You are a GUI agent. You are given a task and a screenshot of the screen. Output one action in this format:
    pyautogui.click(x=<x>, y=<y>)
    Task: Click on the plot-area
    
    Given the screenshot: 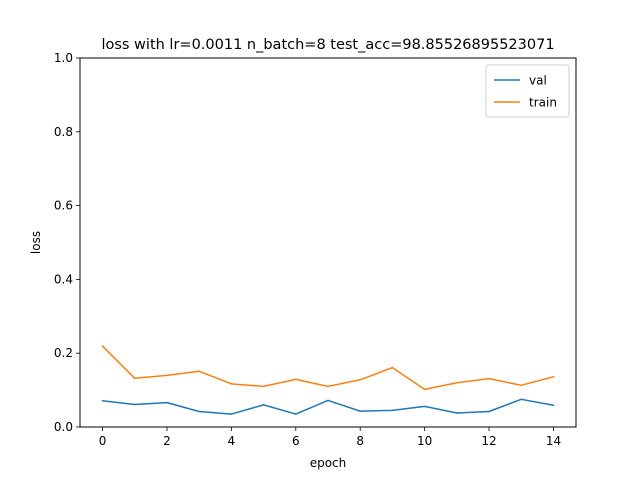 What is the action you would take?
    pyautogui.click(x=328, y=380)
    